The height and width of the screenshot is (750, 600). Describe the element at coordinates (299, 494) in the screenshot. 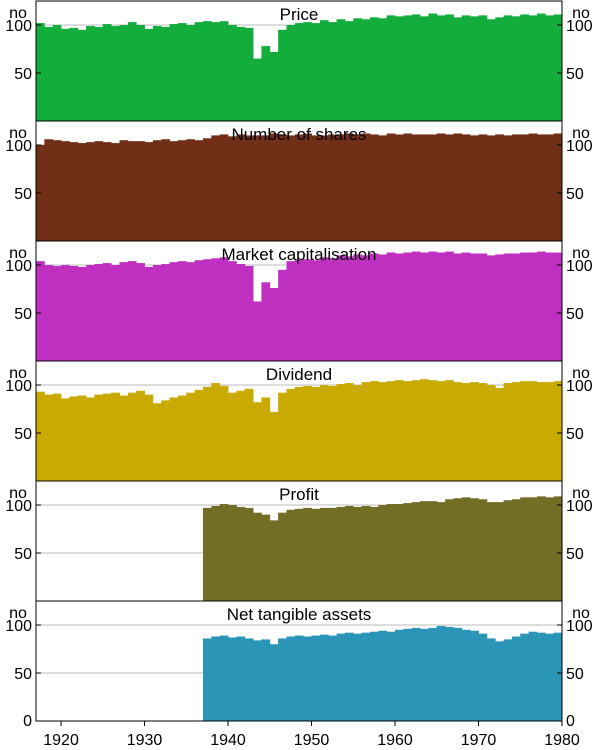

I see `panel-title: Profit` at that location.